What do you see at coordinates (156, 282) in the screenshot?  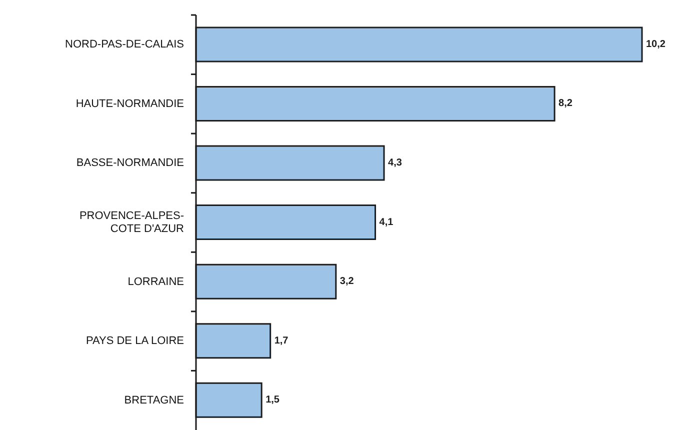 I see `y-tick-label: LORRAINE` at bounding box center [156, 282].